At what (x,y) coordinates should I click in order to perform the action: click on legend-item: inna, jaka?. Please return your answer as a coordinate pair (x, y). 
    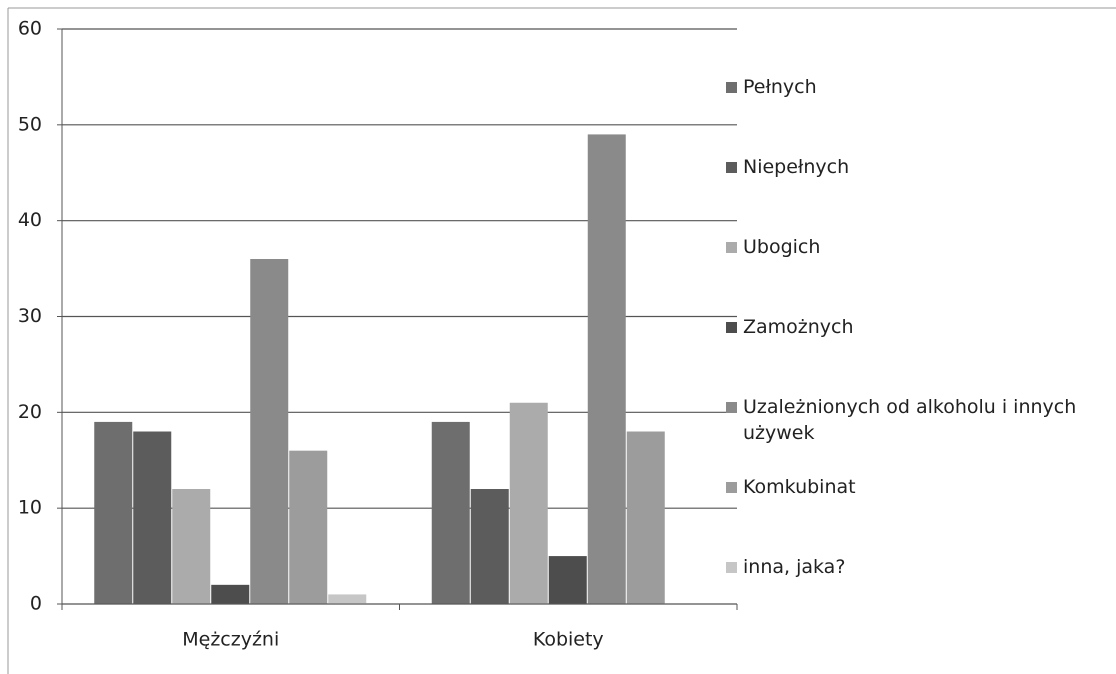
    Looking at the image, I should click on (783, 567).